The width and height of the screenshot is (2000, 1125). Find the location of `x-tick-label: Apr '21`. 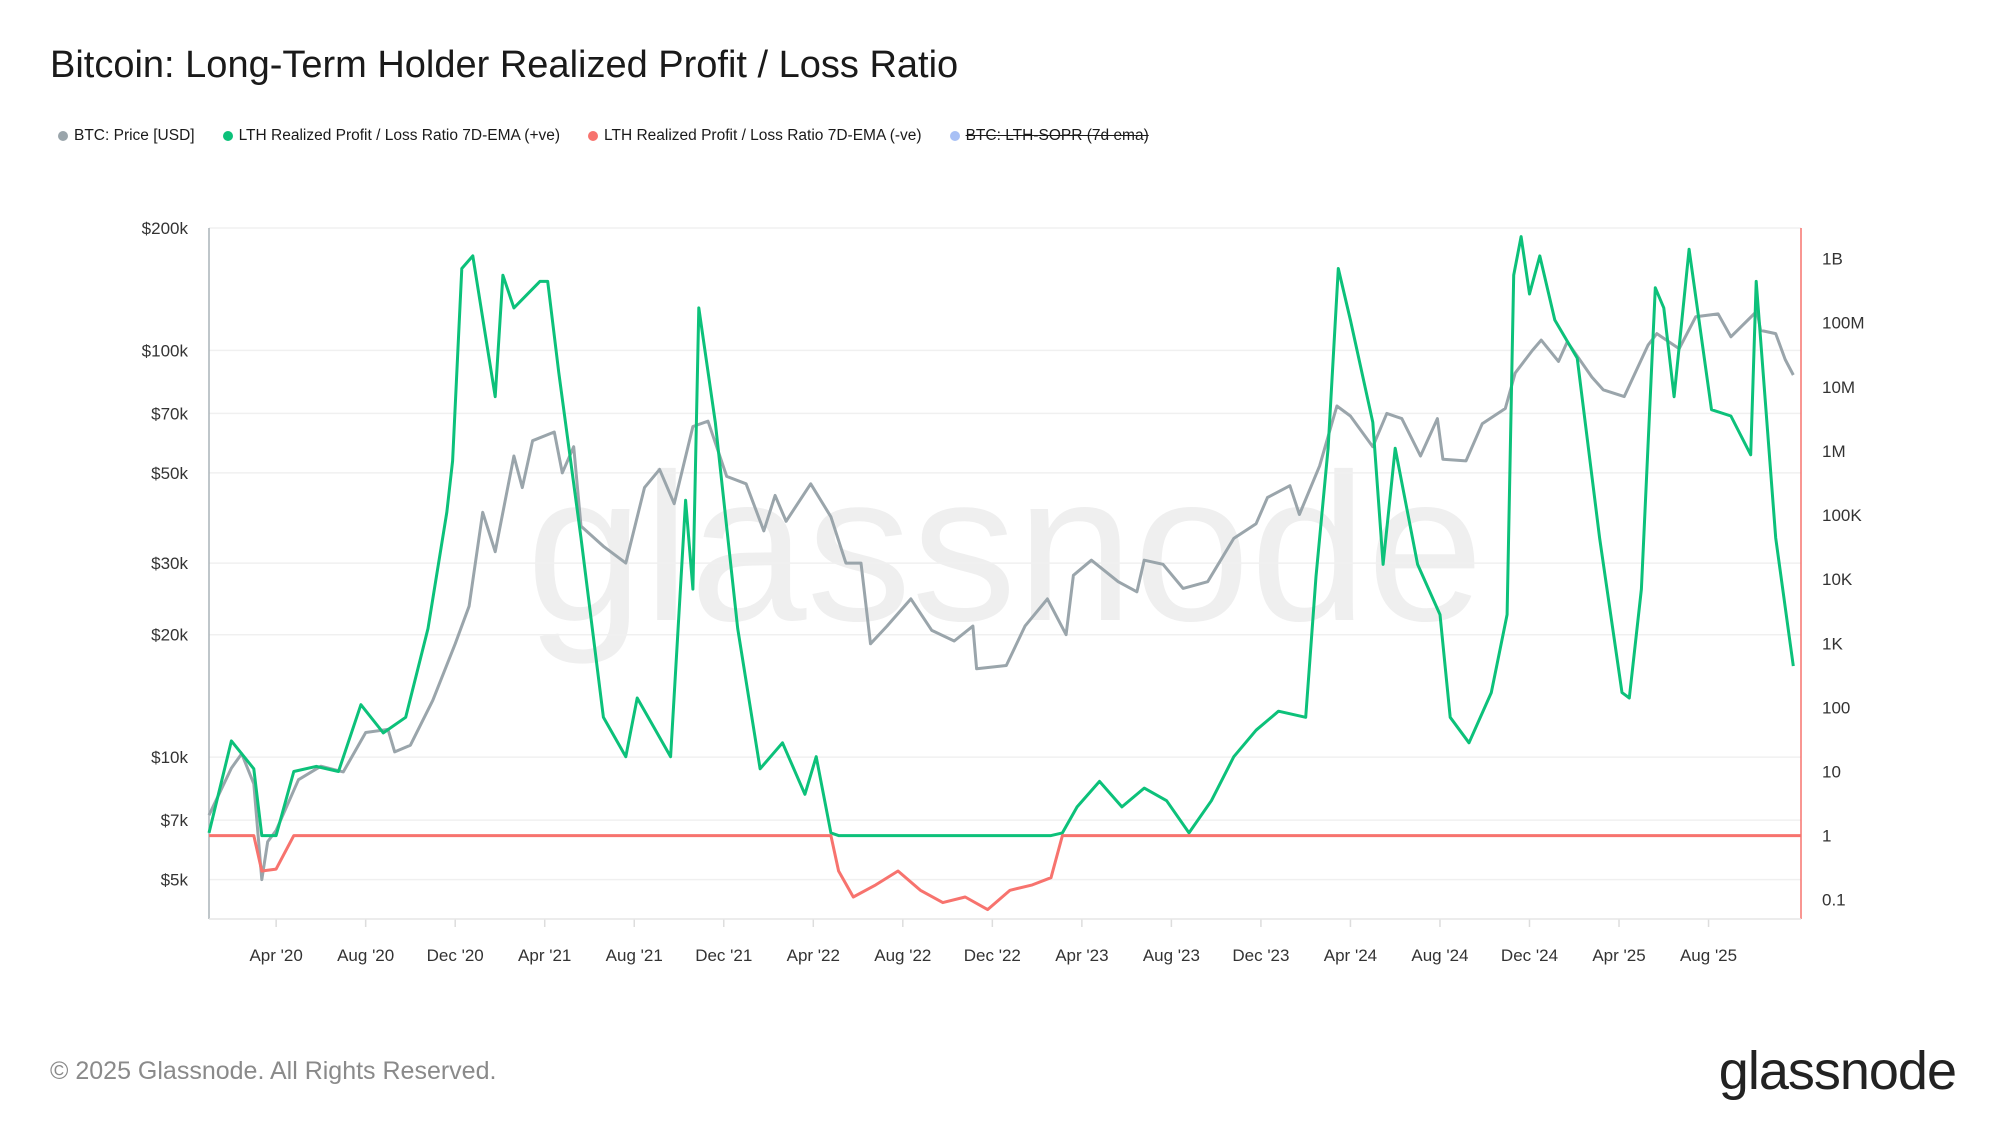

x-tick-label: Apr '21 is located at coordinates (544, 955).